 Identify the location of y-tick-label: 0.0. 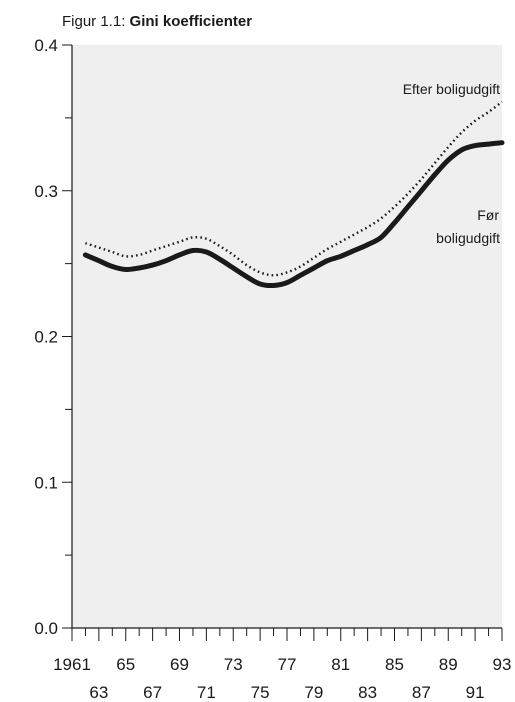
(46, 628).